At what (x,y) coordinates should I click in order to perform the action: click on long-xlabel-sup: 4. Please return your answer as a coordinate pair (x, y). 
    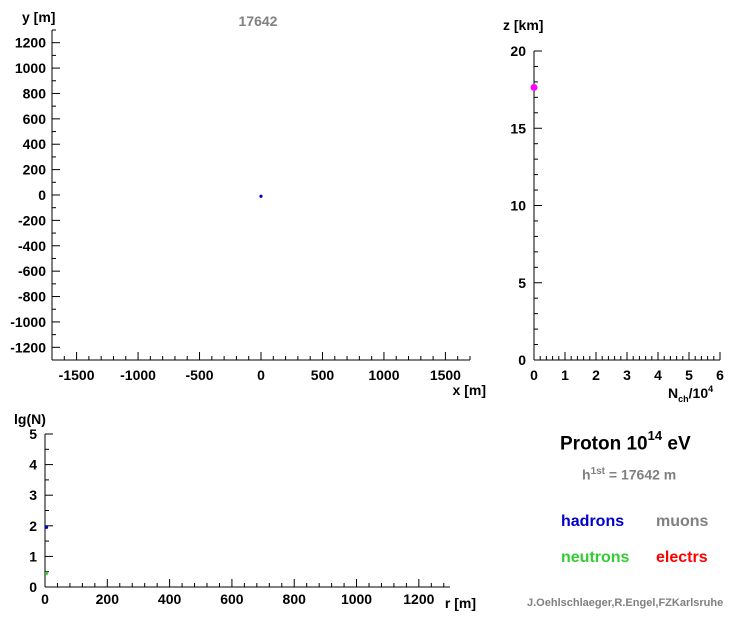
    Looking at the image, I should click on (710, 389).